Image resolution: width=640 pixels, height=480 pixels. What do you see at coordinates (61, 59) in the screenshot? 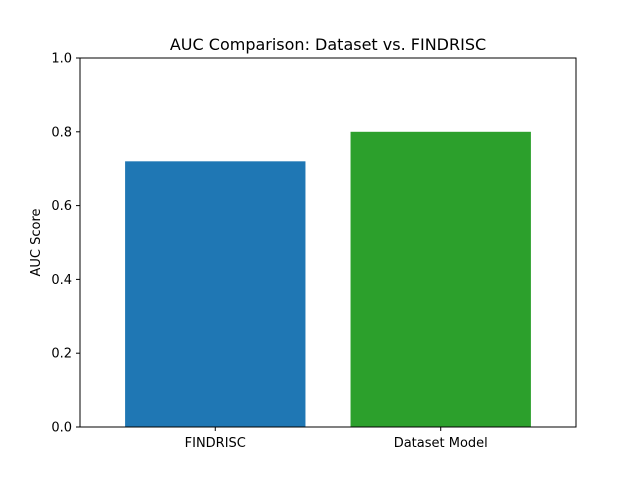
I see `y-tick-label: 1.0` at bounding box center [61, 59].